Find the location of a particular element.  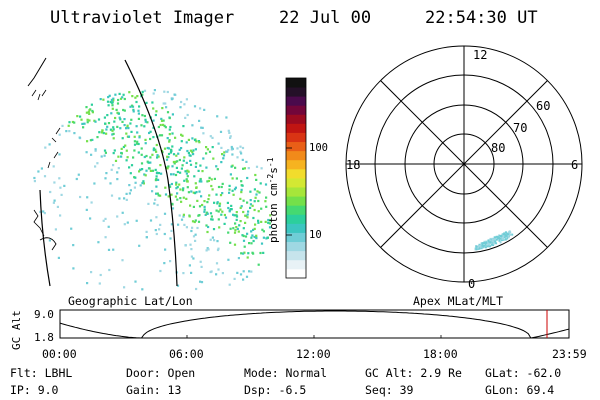

mlt-label-6: 6 is located at coordinates (574, 165).